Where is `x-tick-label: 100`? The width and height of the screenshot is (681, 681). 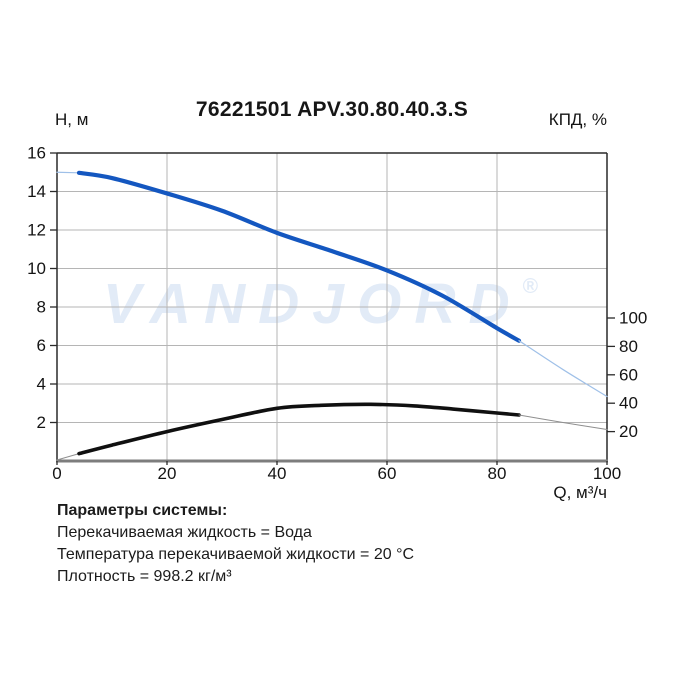
x-tick-label: 100 is located at coordinates (607, 473).